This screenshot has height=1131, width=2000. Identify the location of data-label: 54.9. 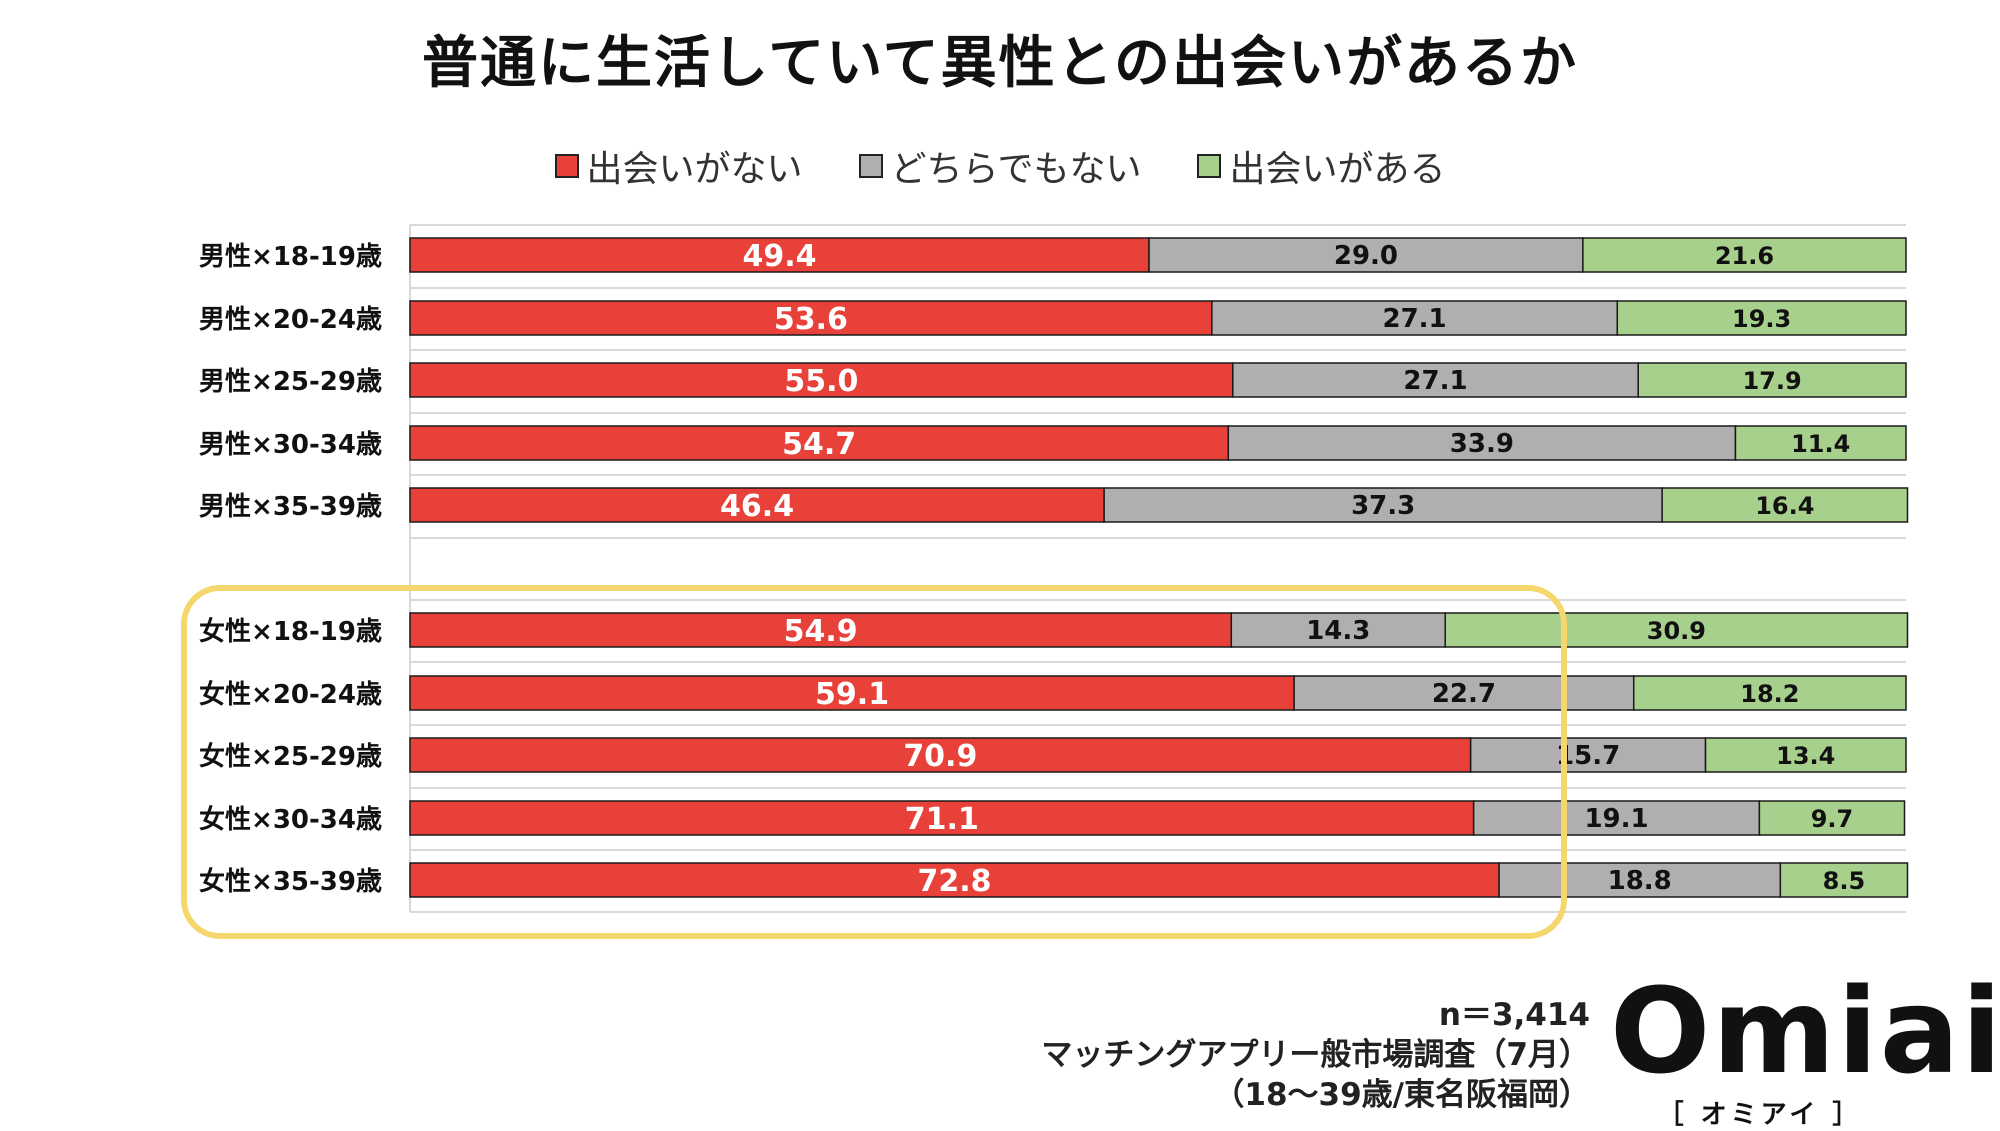
(821, 631).